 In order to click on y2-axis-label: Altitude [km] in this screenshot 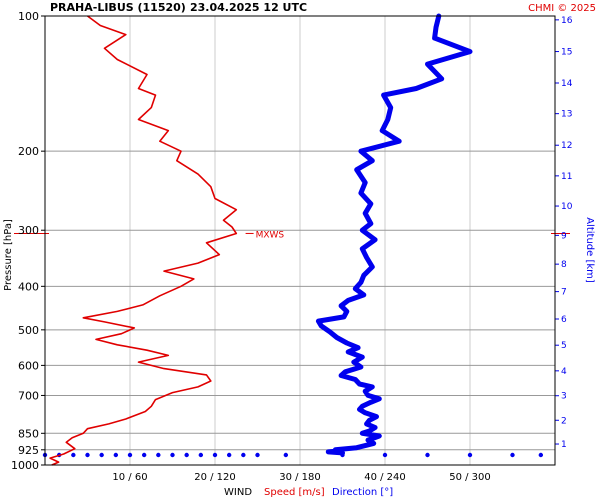, I will do `click(589, 250)`.